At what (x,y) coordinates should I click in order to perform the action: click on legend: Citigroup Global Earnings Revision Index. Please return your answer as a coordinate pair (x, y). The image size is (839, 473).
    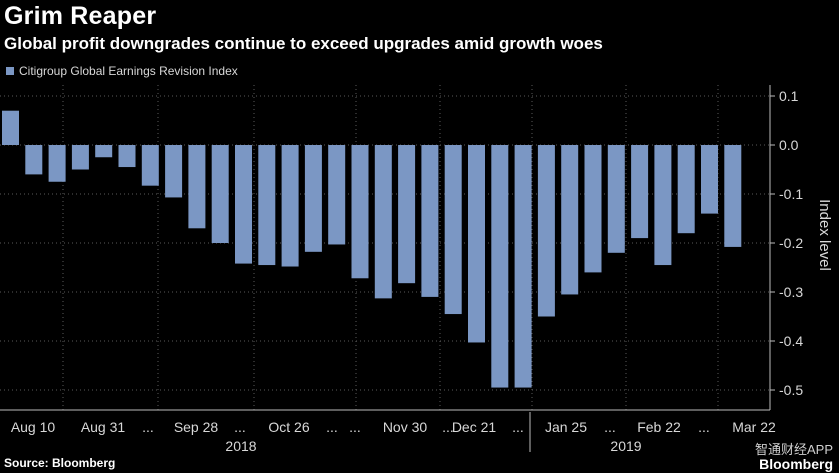
    Looking at the image, I should click on (122, 71).